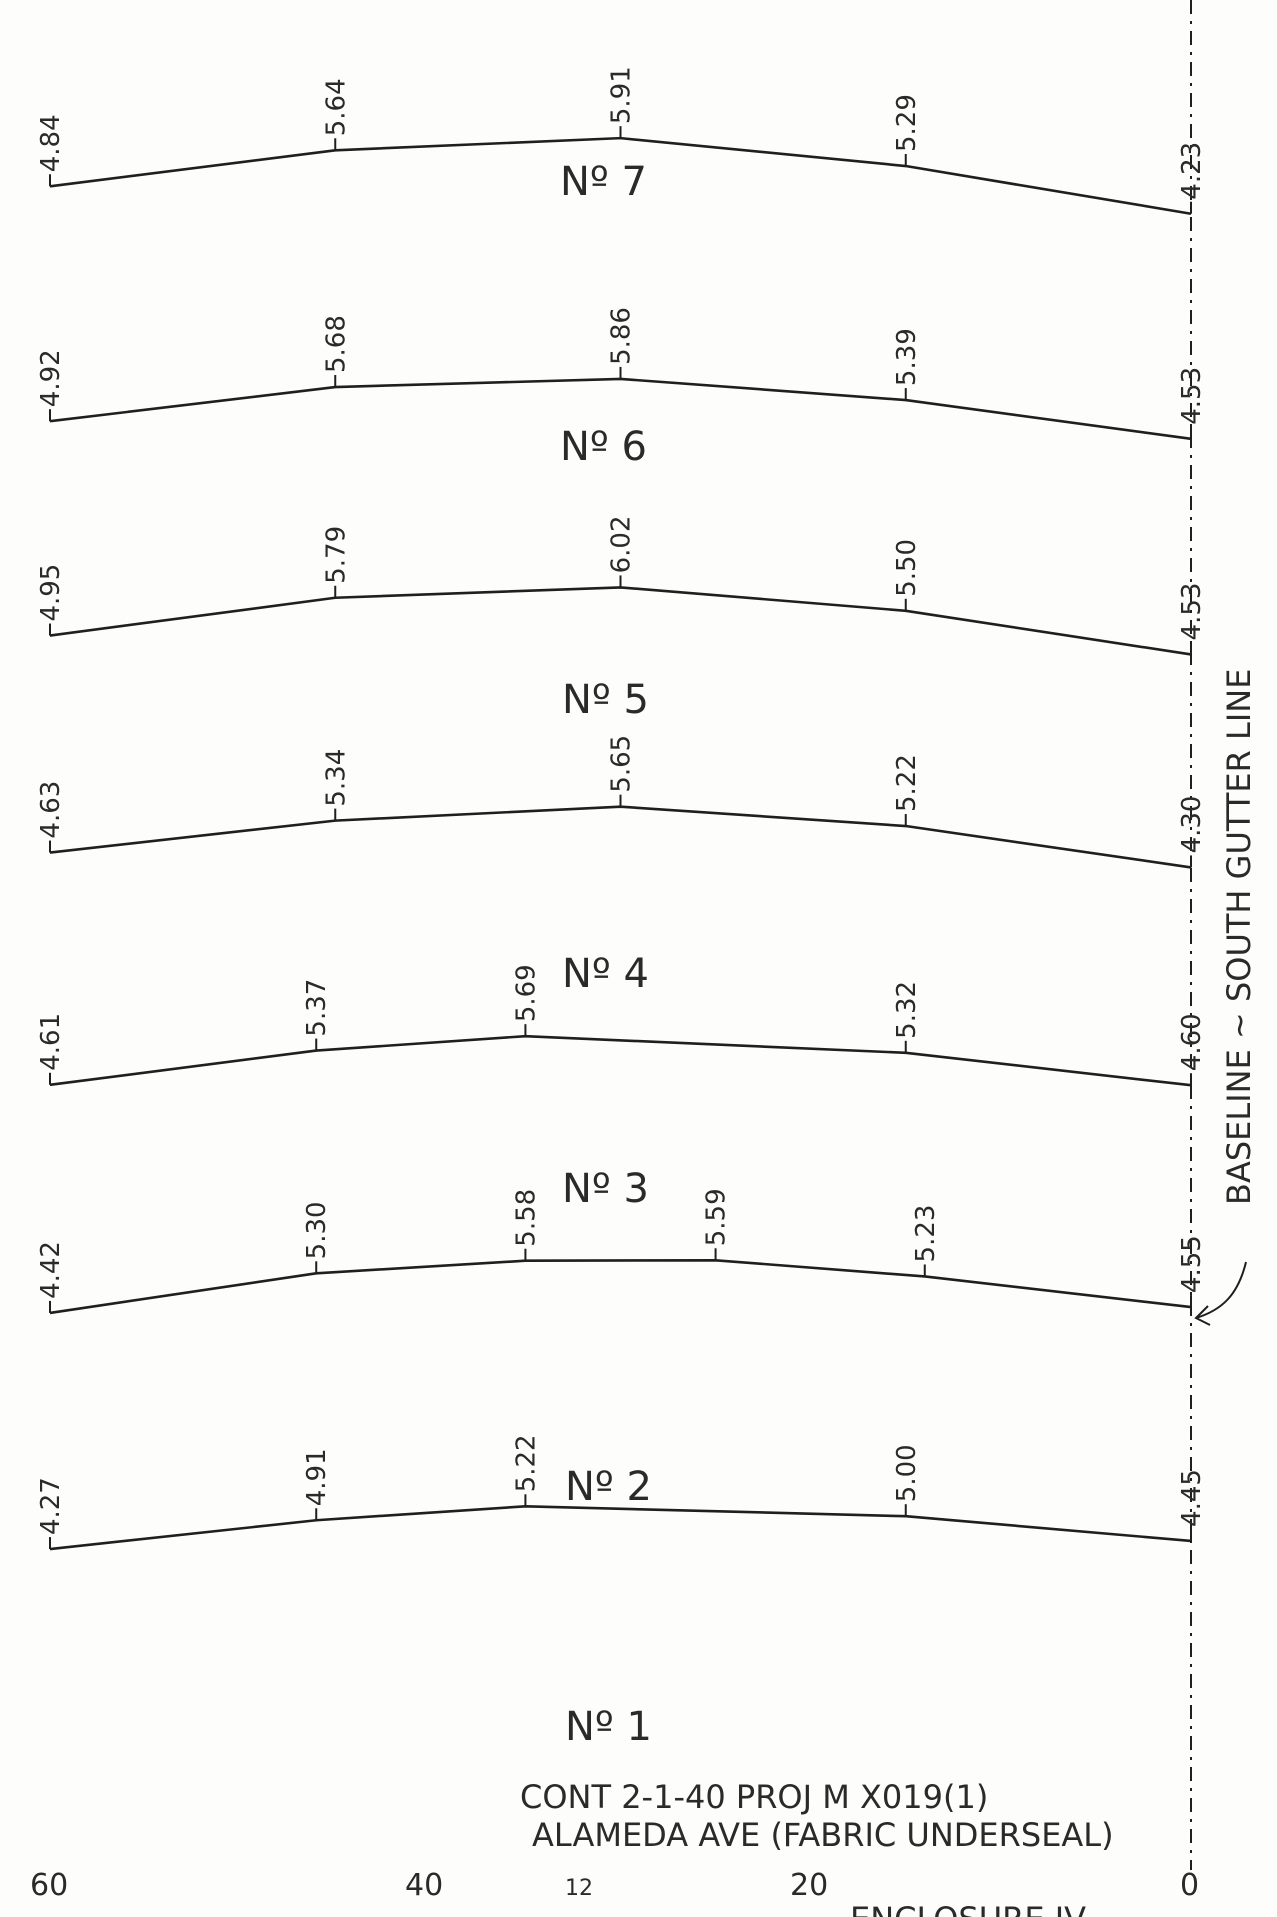 The width and height of the screenshot is (1277, 1917). Describe the element at coordinates (51, 1506) in the screenshot. I see `elevation-label: 4.27` at that location.